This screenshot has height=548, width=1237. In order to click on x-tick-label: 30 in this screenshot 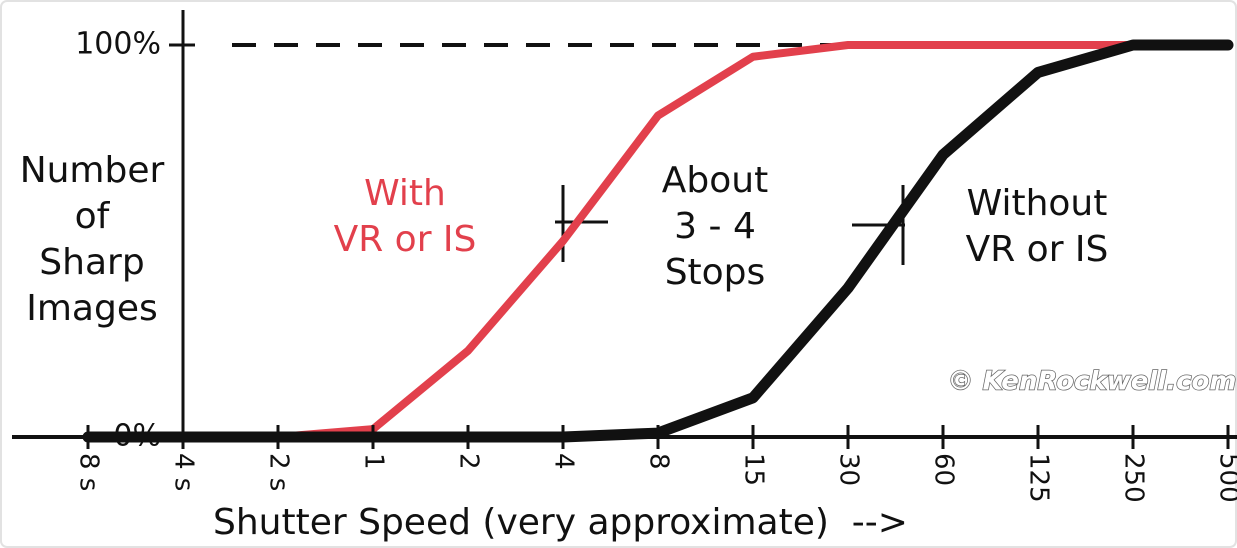, I will do `click(849, 469)`.